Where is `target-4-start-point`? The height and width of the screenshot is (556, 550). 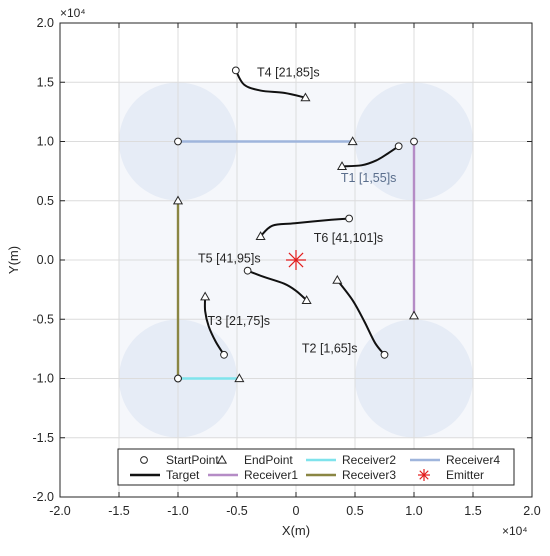
target-4-start-point is located at coordinates (235, 70).